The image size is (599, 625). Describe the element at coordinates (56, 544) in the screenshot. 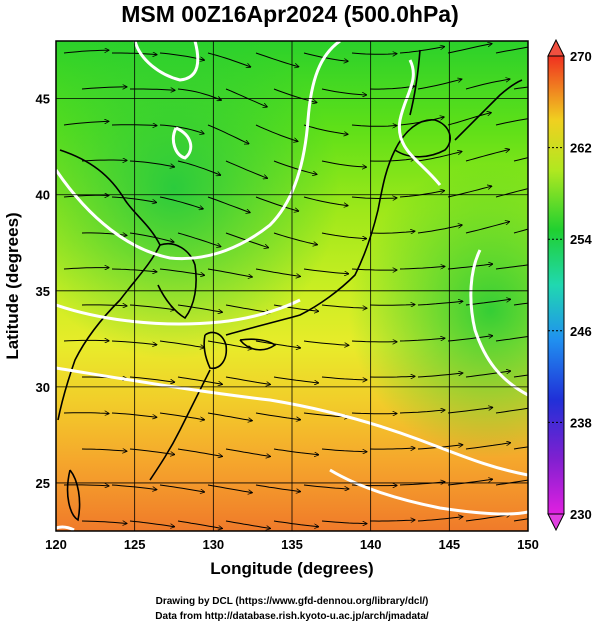

I see `x-tick-label: 120` at that location.